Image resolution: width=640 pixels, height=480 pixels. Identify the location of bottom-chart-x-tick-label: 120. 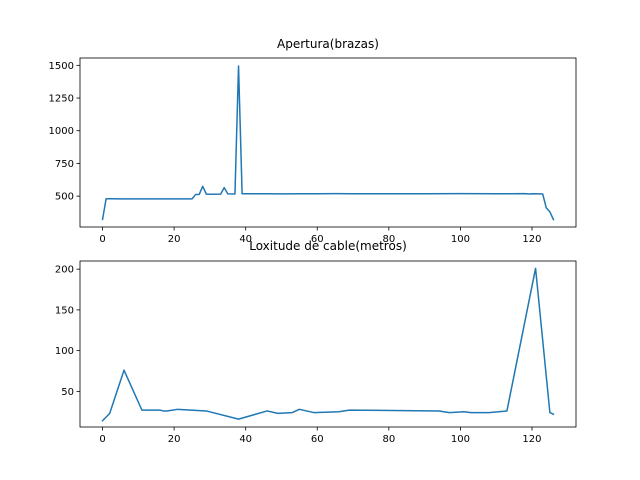
(531, 439).